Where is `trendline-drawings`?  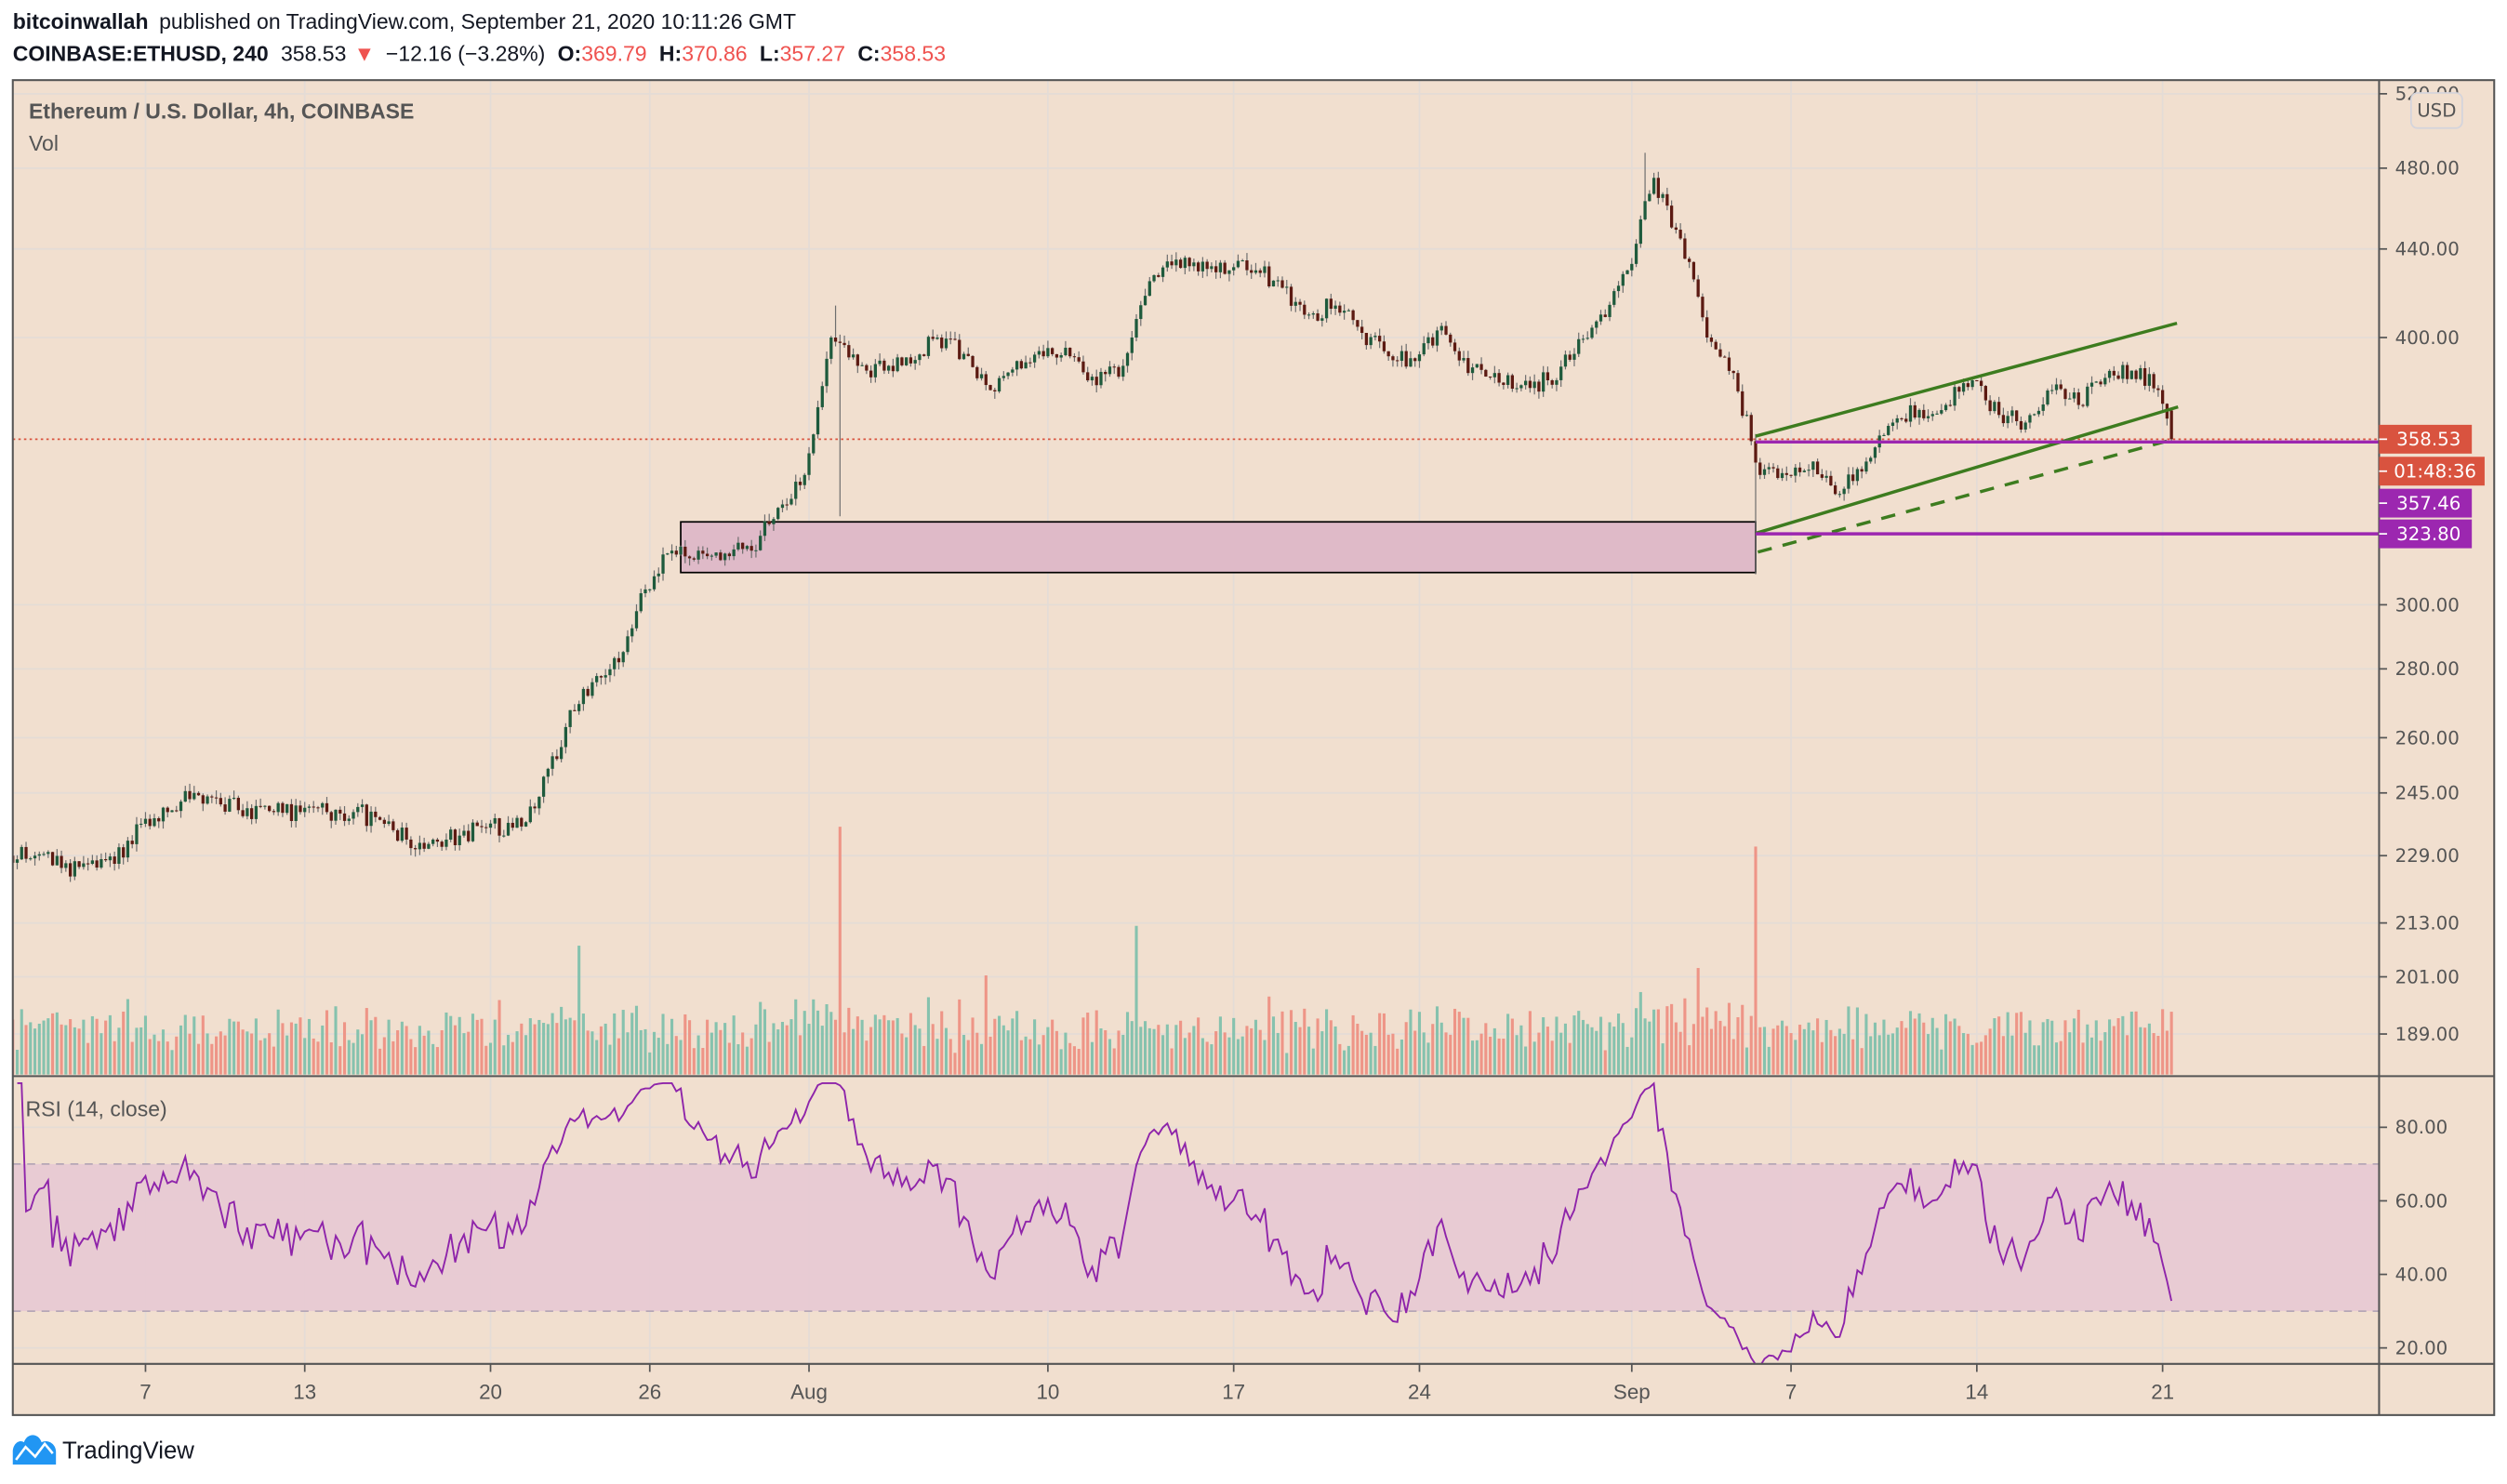
trendline-drawings is located at coordinates (2067, 437).